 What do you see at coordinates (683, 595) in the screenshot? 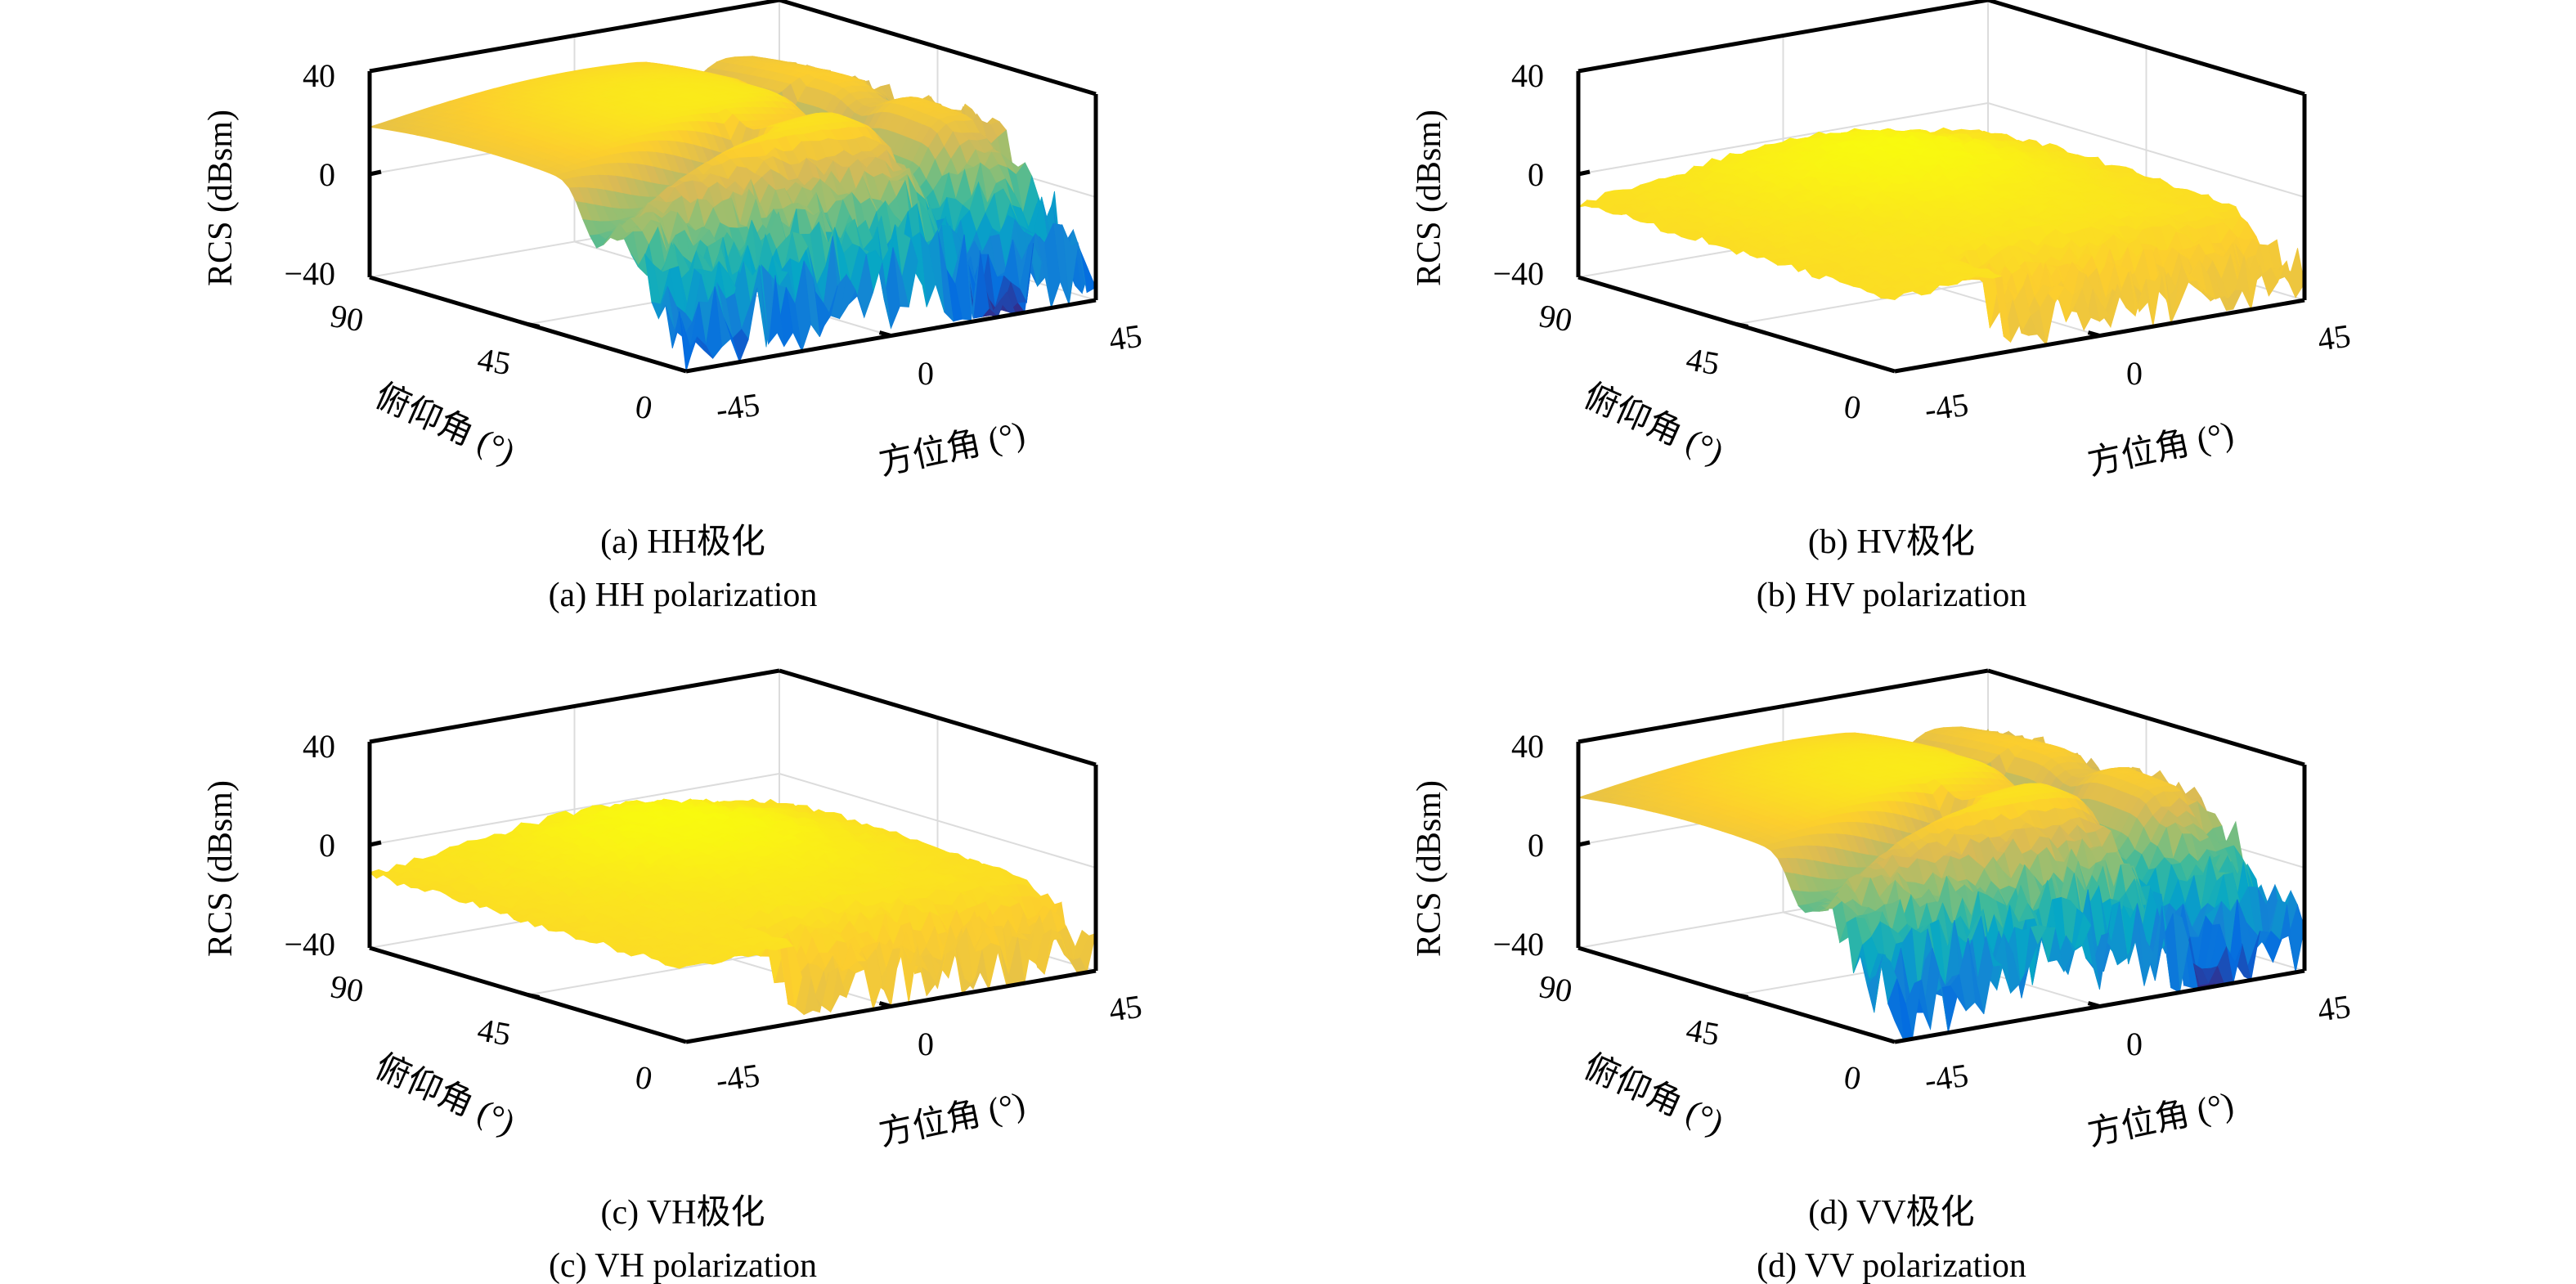
I see `caption-en: (a) HH polarization` at bounding box center [683, 595].